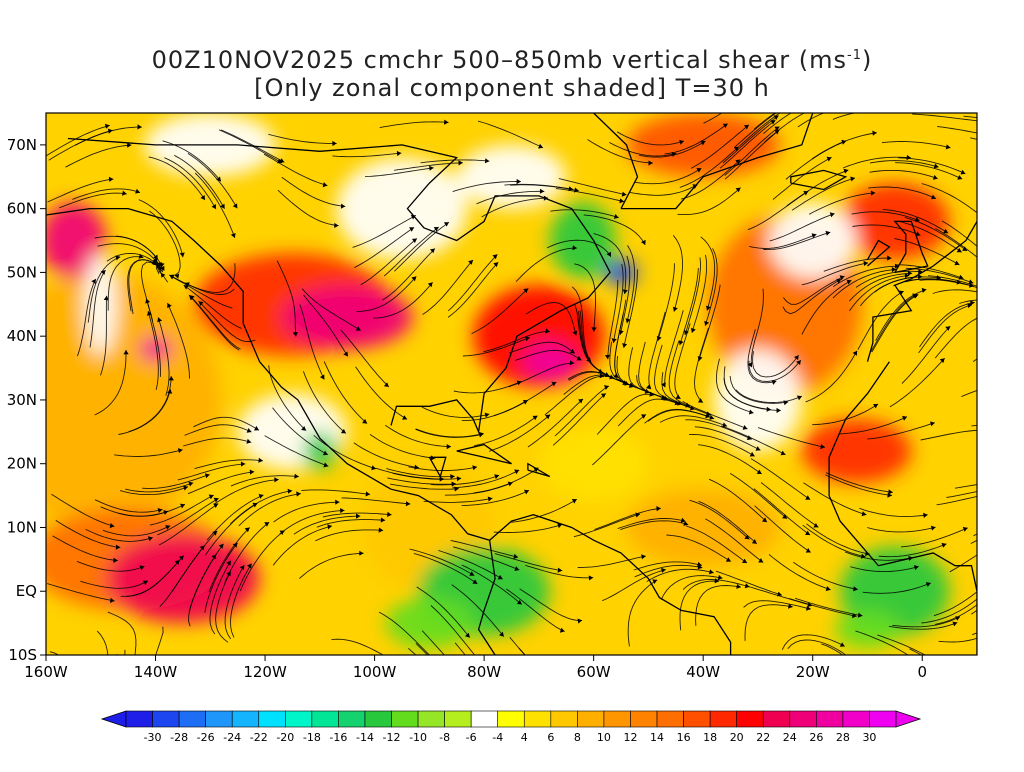  What do you see at coordinates (26, 591) in the screenshot?
I see `lat-tick-label: EQ` at bounding box center [26, 591].